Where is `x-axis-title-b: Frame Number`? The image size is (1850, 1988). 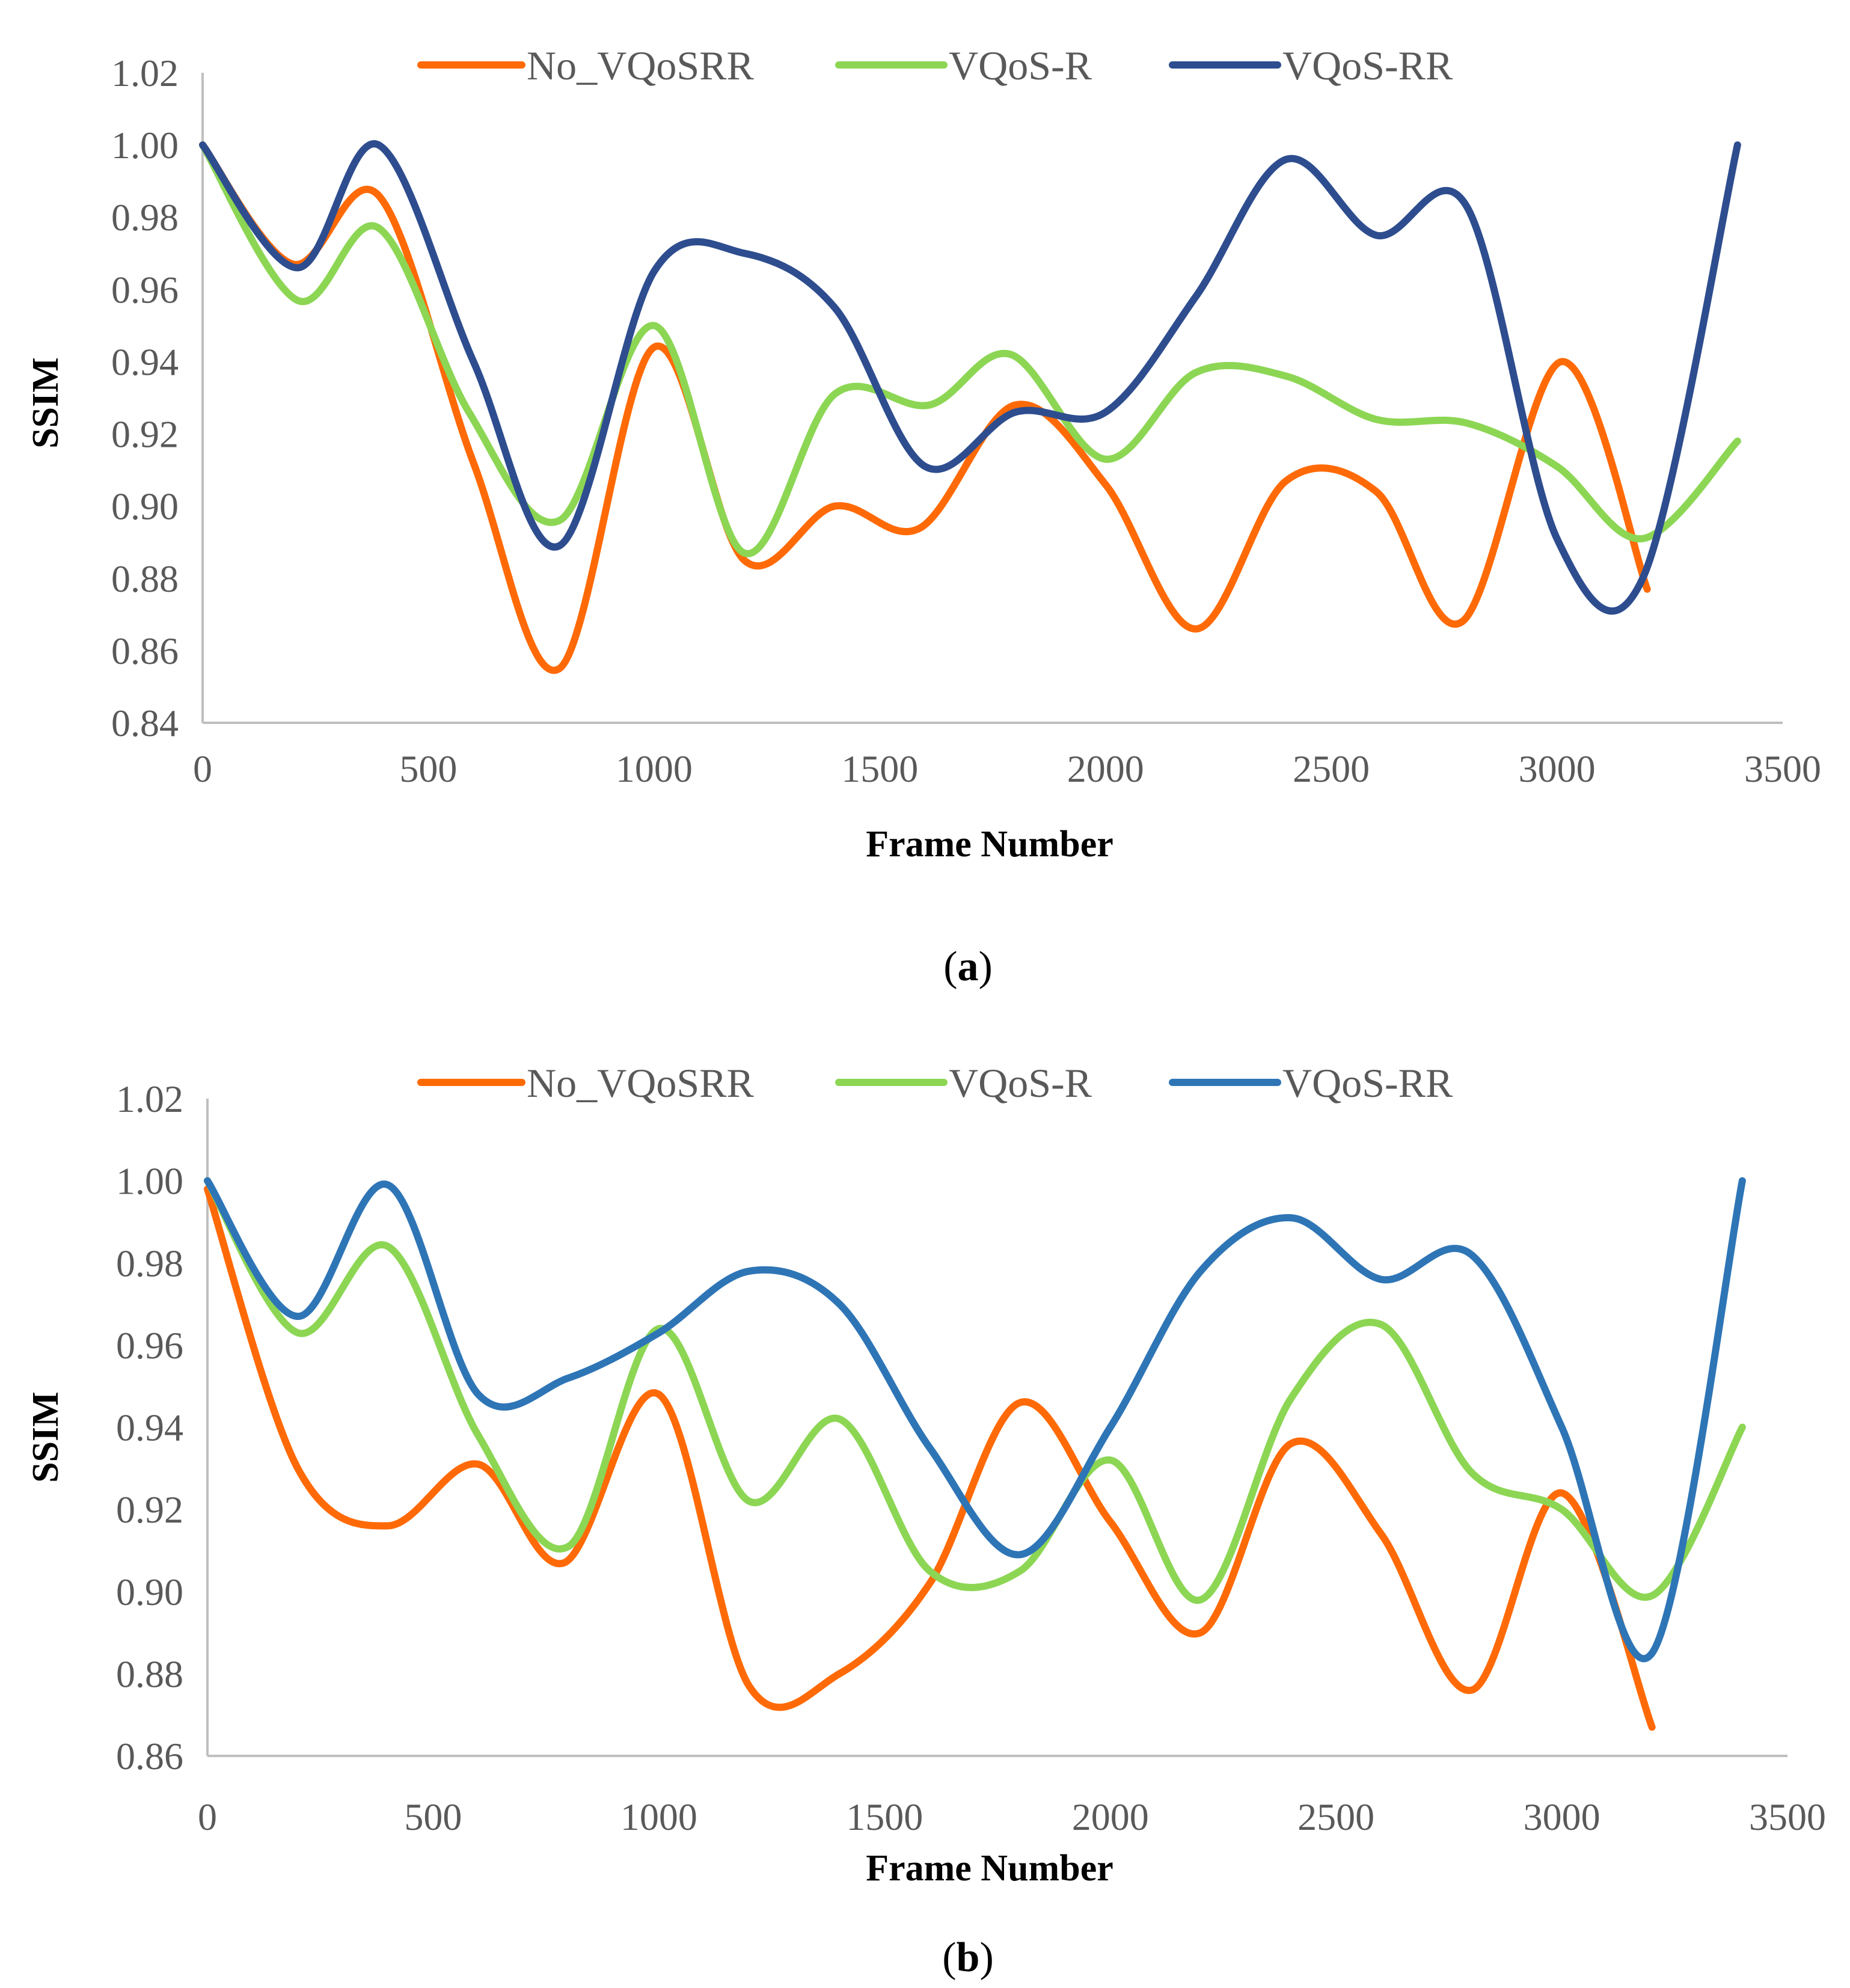
x-axis-title-b: Frame Number is located at coordinates (990, 1868).